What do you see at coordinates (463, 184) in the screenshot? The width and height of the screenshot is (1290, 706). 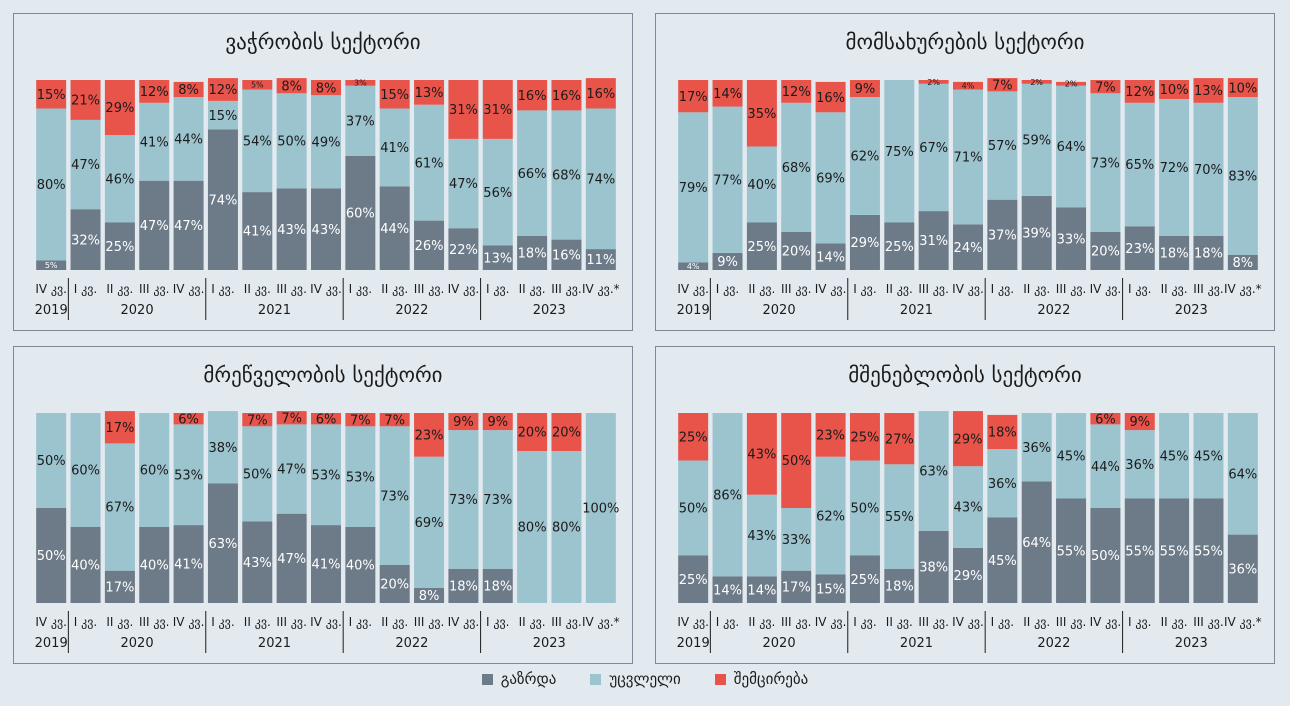 I see `data-label: 47%` at bounding box center [463, 184].